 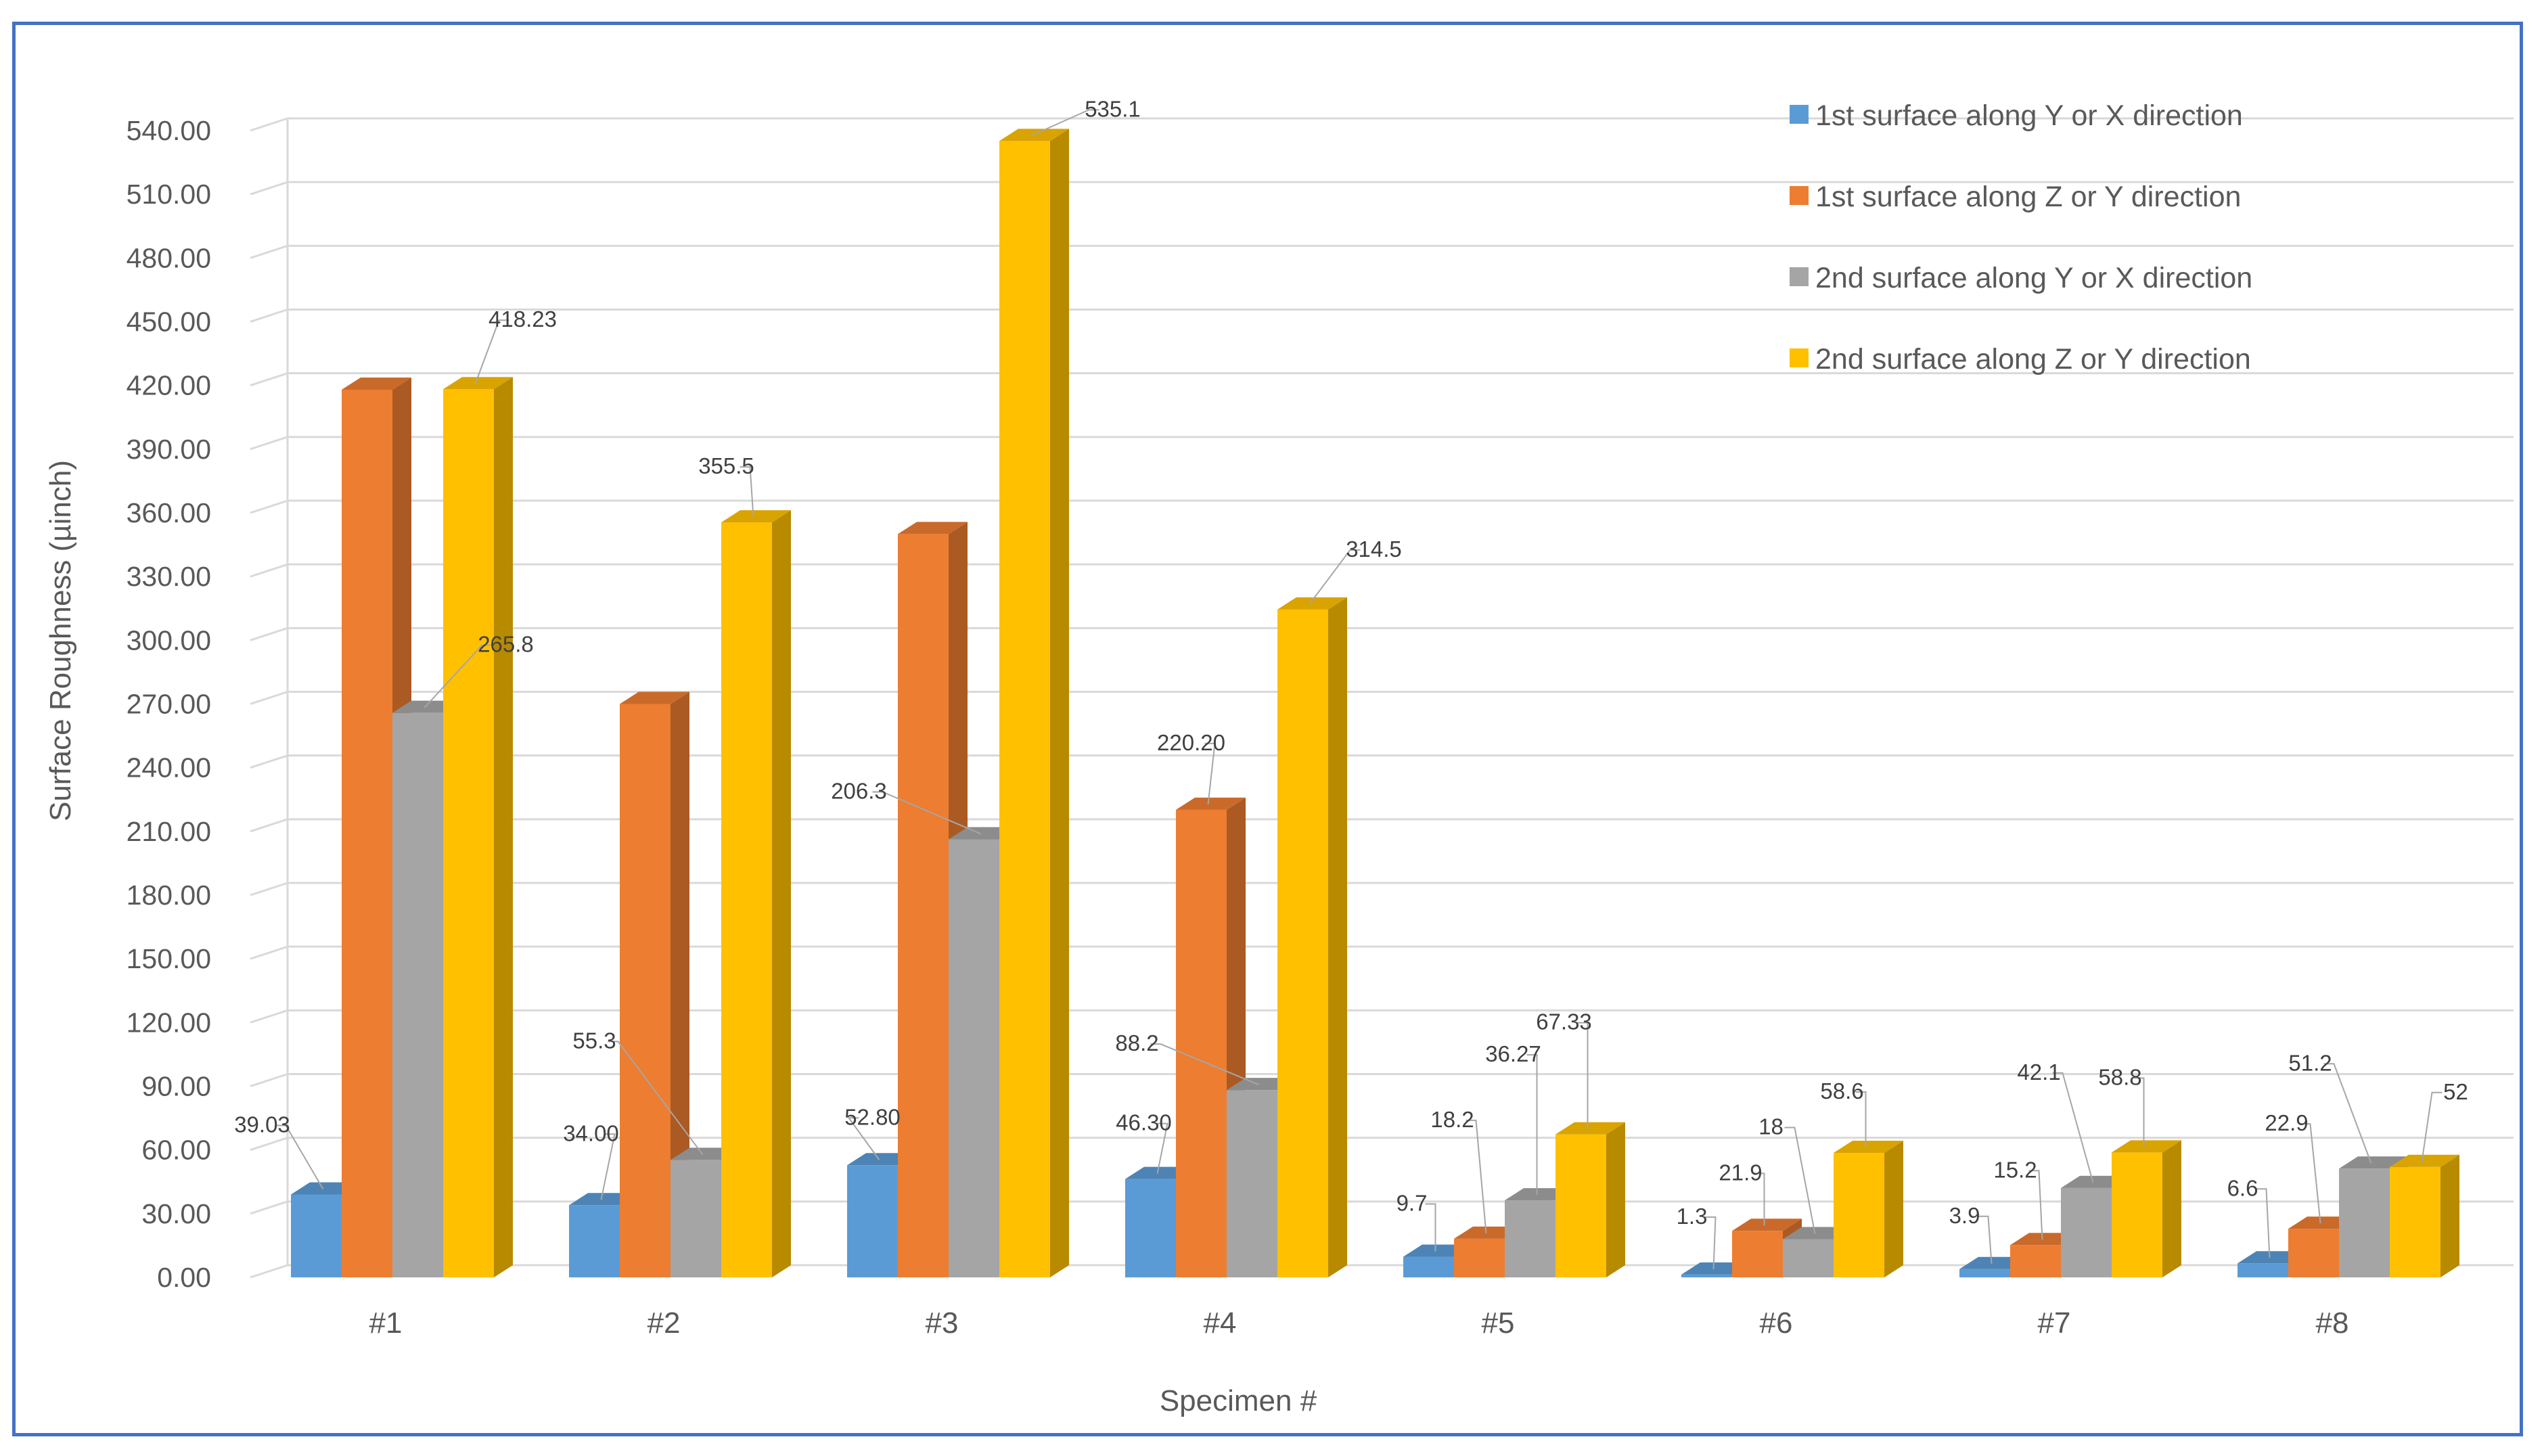 I want to click on data-label: 46.30, so click(x=1144, y=1122).